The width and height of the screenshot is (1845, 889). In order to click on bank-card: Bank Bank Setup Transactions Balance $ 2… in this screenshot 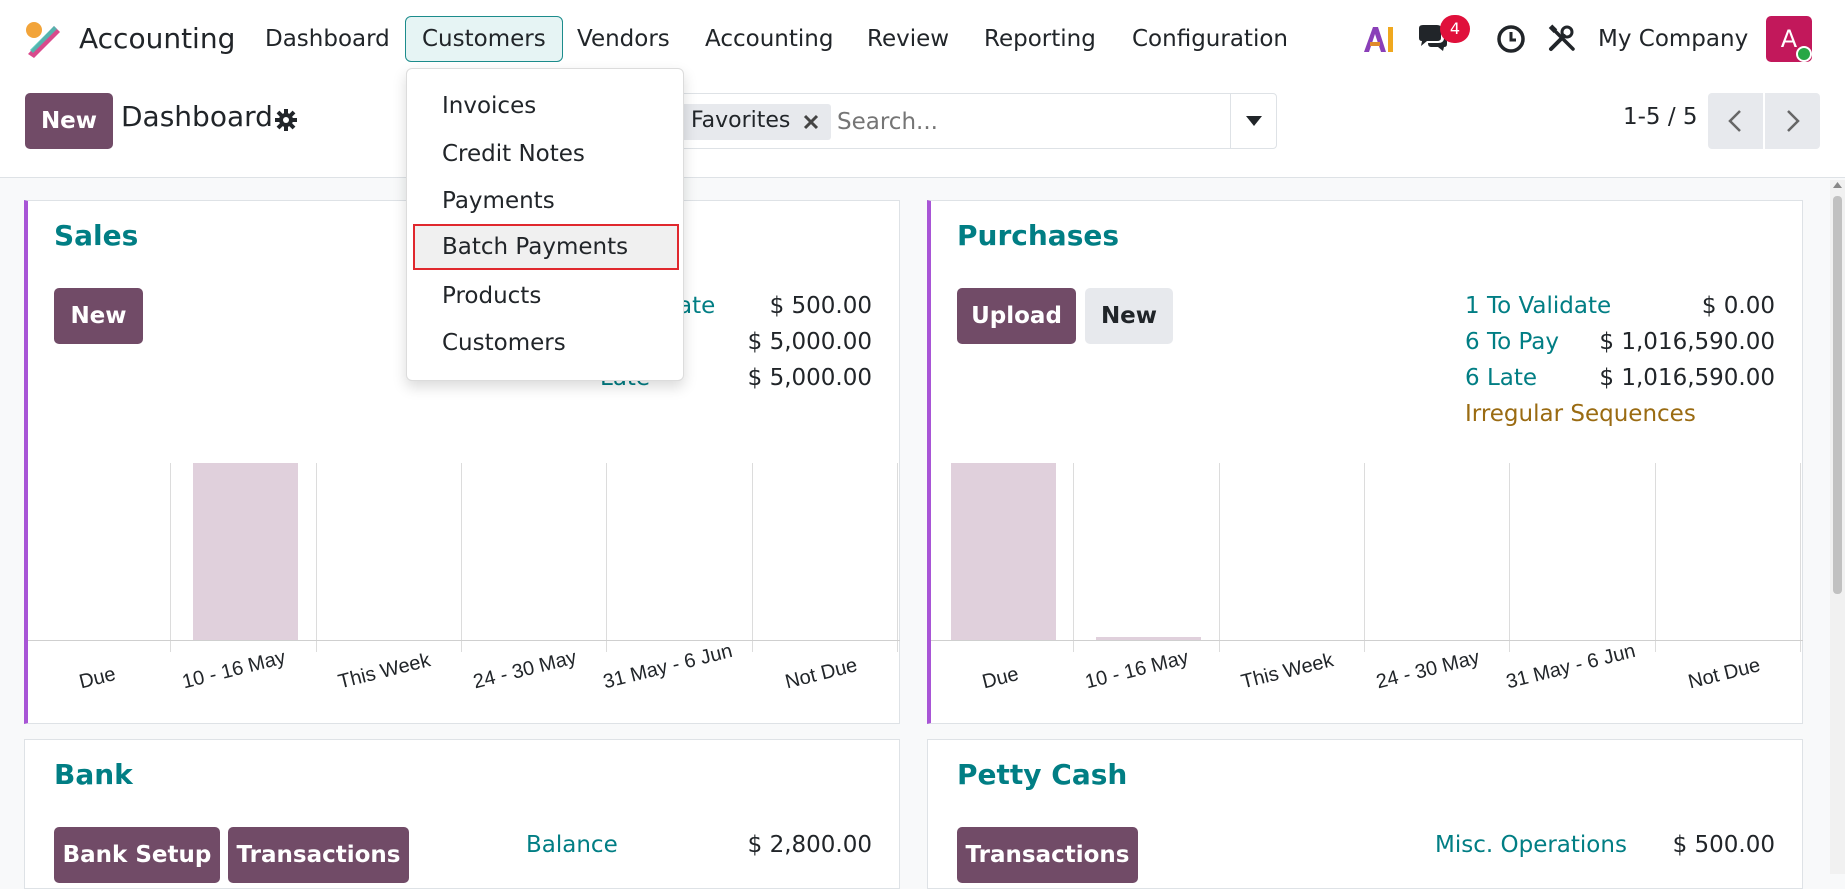, I will do `click(462, 814)`.